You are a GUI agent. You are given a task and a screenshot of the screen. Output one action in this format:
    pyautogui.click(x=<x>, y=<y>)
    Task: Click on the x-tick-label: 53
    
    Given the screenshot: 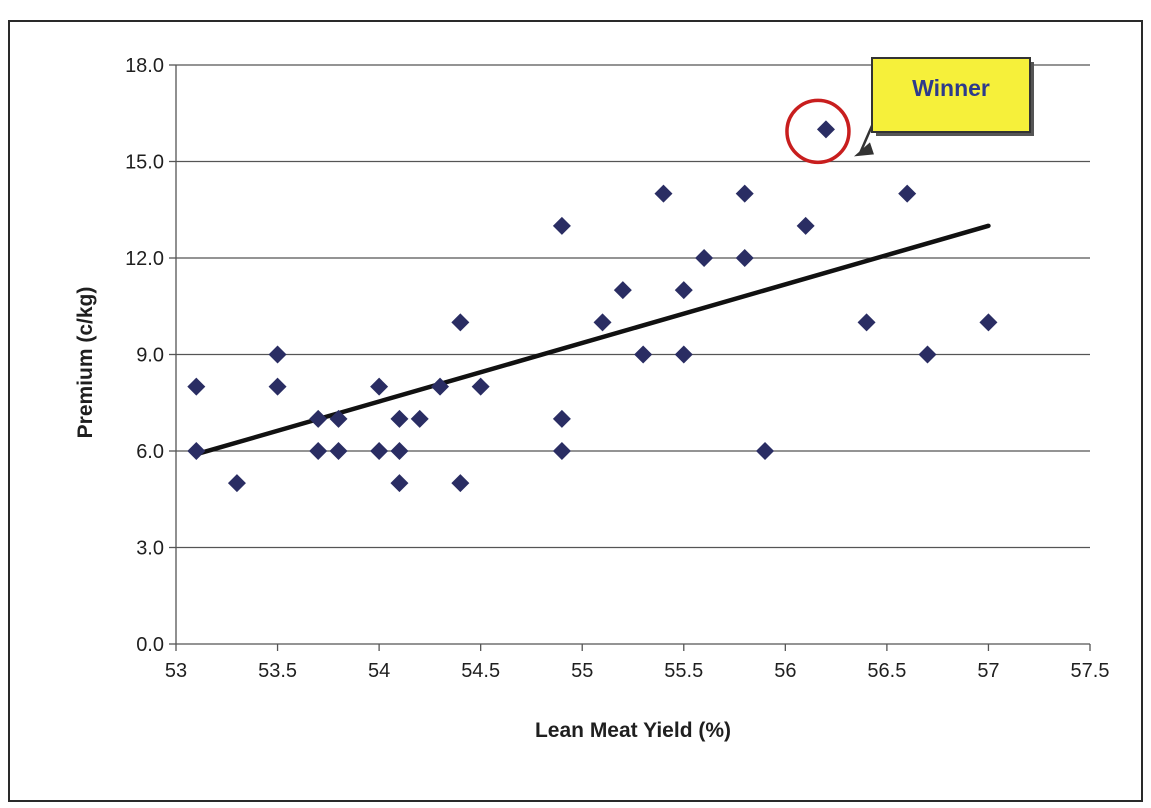 What is the action you would take?
    pyautogui.click(x=176, y=671)
    